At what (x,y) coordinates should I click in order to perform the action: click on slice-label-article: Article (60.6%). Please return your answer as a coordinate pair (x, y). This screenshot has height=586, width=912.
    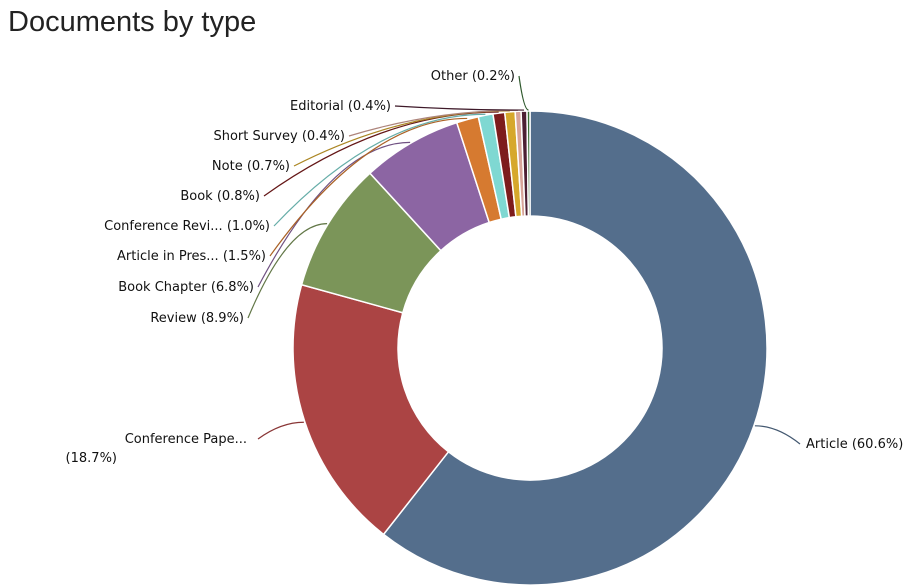
    Looking at the image, I should click on (854, 444).